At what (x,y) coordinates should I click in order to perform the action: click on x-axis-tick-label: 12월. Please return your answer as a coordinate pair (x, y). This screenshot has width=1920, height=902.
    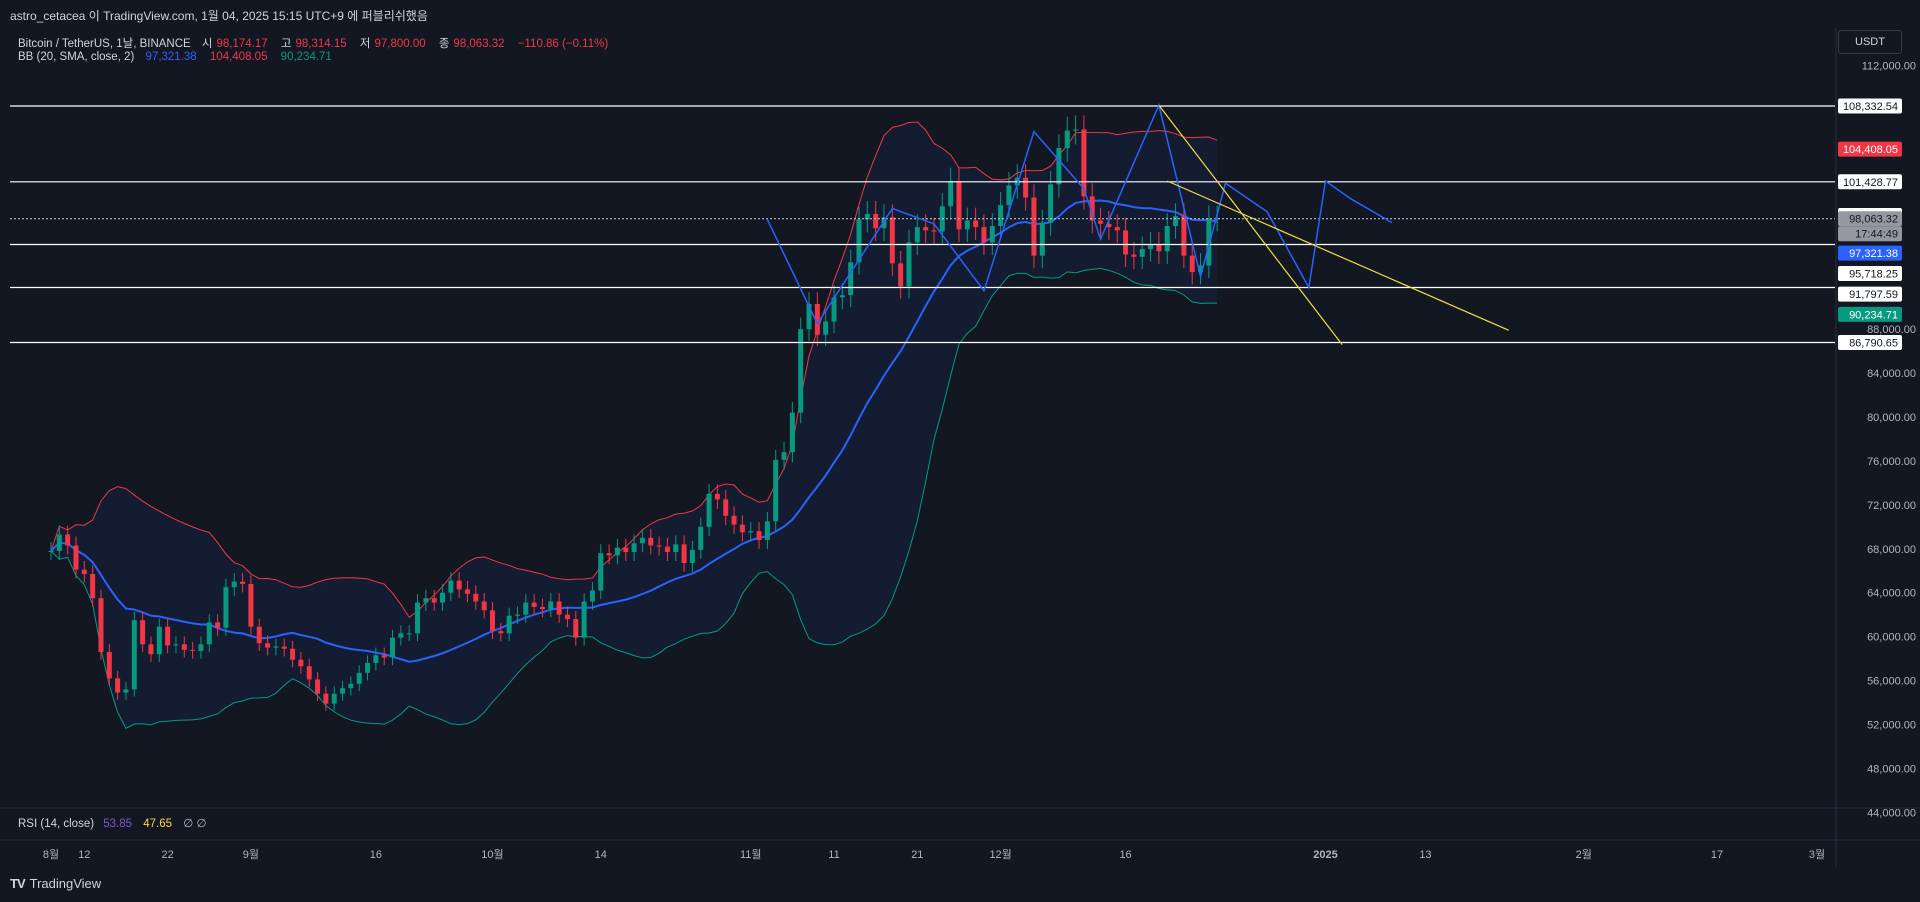
    Looking at the image, I should click on (1000, 854).